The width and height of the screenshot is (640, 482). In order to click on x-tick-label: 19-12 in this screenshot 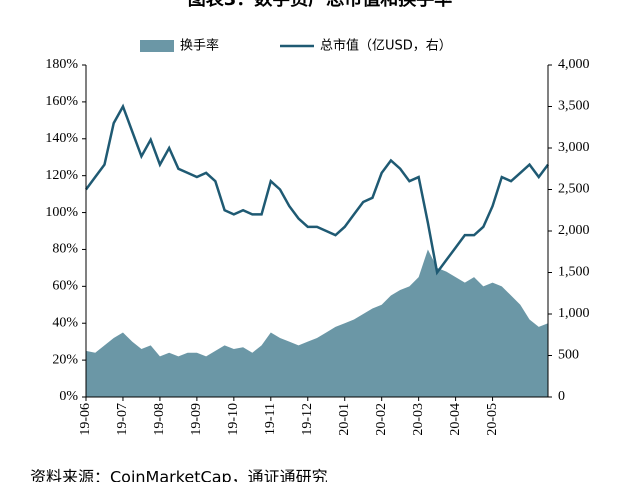, I will do `click(307, 419)`.